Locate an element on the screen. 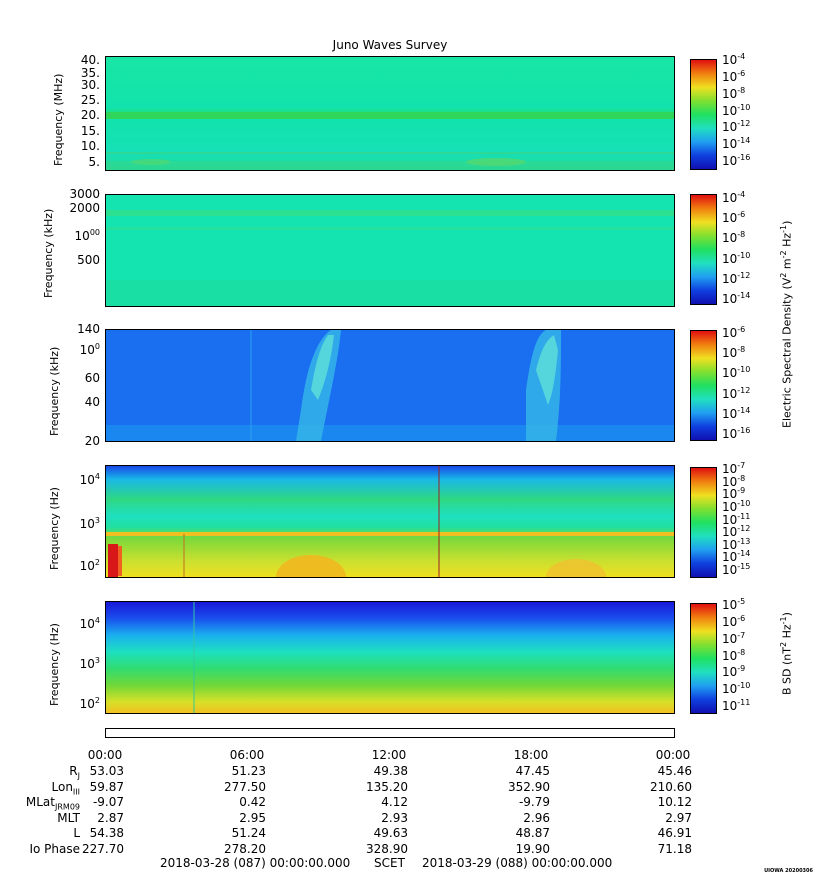 This screenshot has width=815, height=880. spectrogram-panel-hfr-low is located at coordinates (390, 250).